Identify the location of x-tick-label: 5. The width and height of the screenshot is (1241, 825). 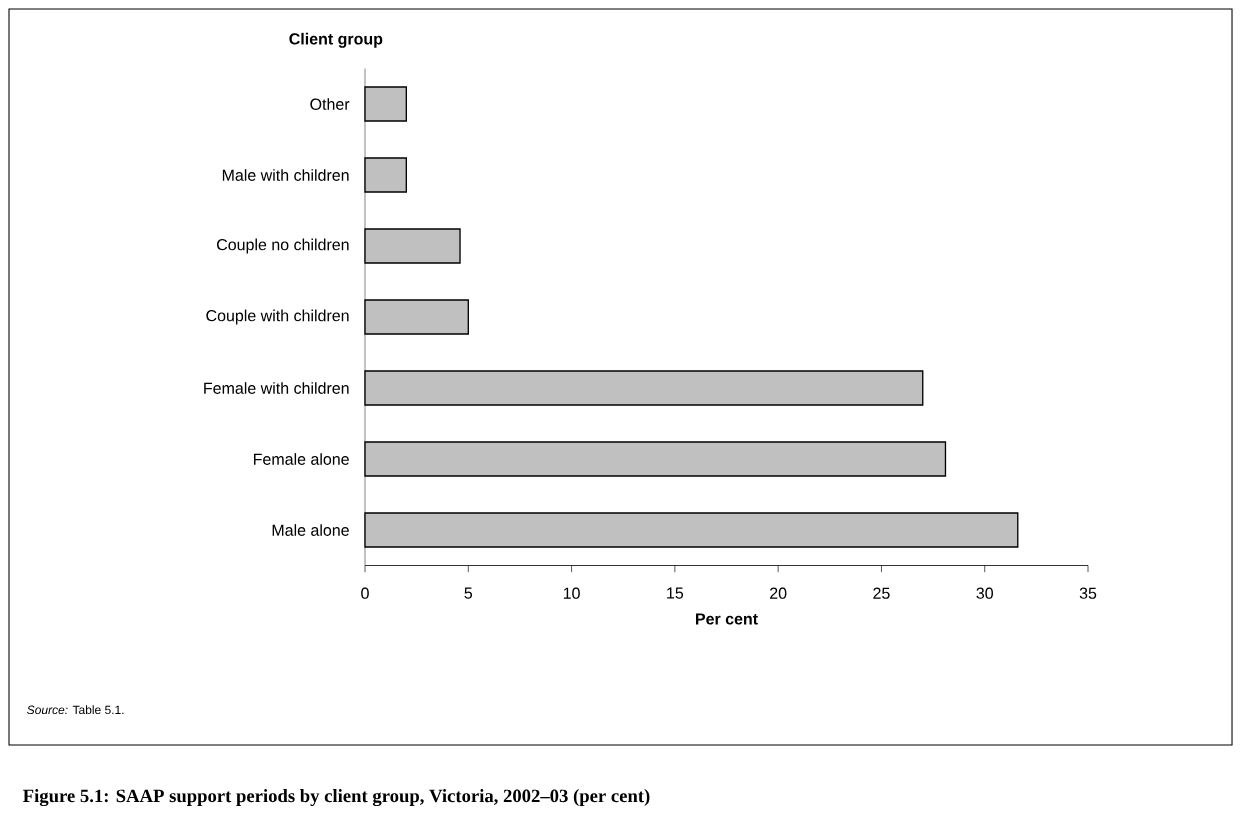
(468, 593).